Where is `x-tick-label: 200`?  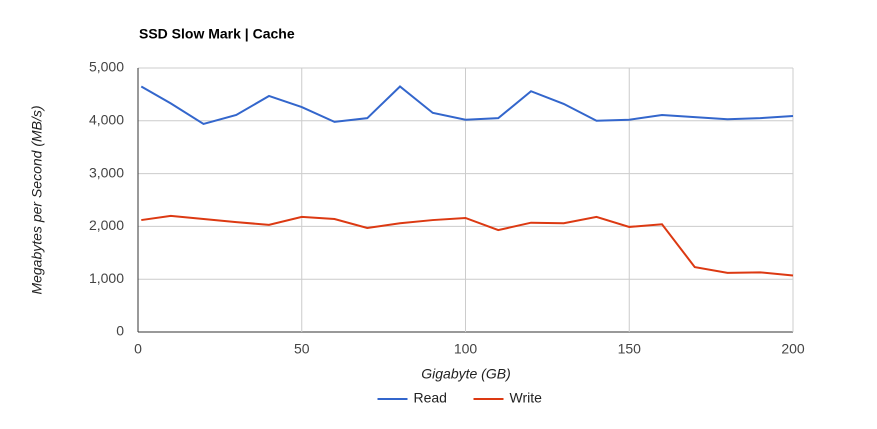 x-tick-label: 200 is located at coordinates (793, 349).